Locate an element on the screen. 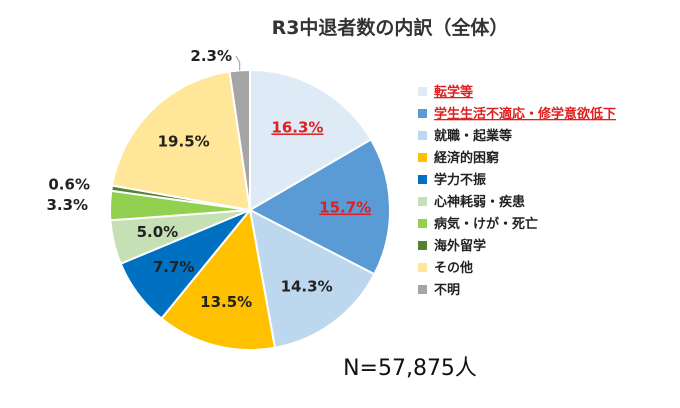 The height and width of the screenshot is (408, 680). slice-value-label-6: 5.0% is located at coordinates (158, 232).